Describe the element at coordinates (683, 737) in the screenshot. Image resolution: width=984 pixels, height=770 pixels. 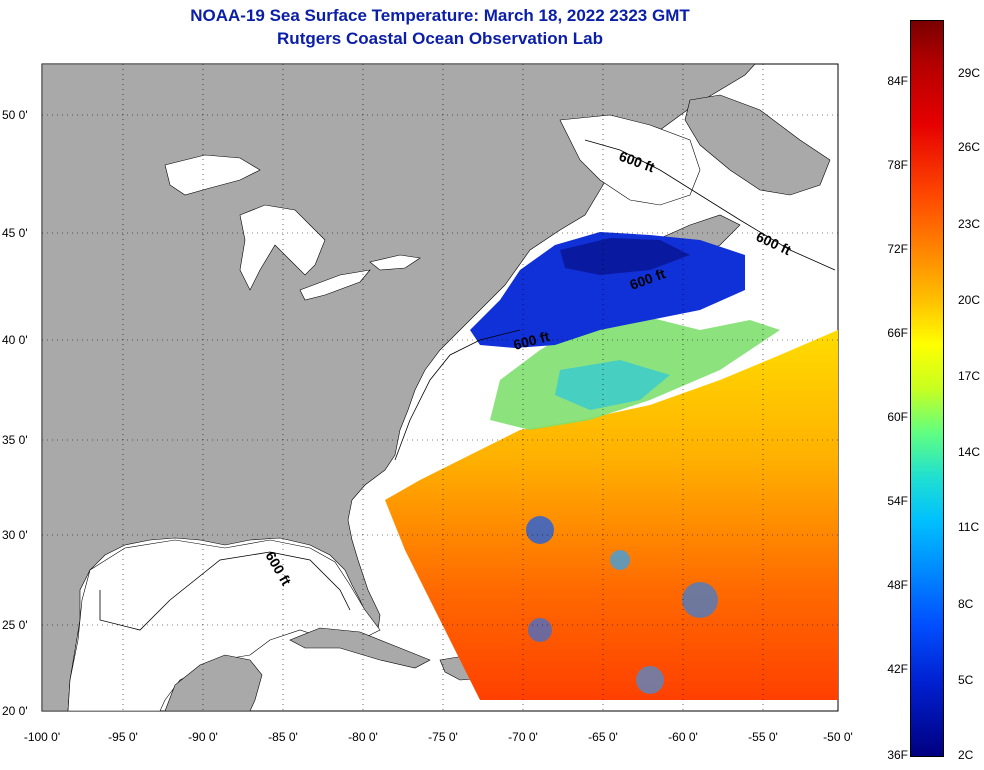
I see `lon-label: -60 0'` at that location.